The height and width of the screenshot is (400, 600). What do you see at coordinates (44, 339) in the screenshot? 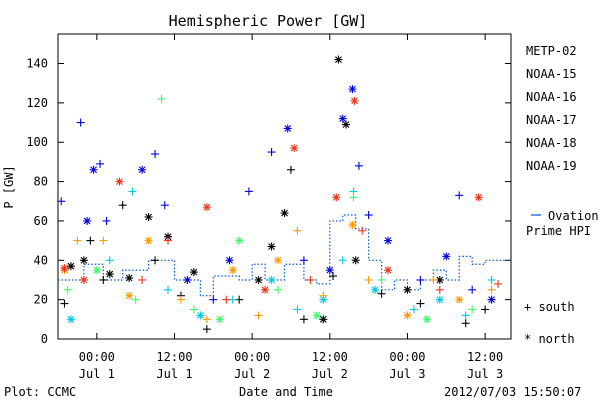
I see `y-tick-label: 0` at bounding box center [44, 339].